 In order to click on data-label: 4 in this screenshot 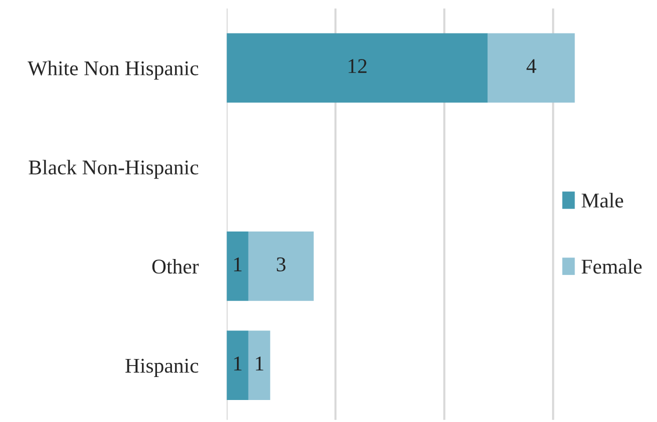, I will do `click(531, 66)`.